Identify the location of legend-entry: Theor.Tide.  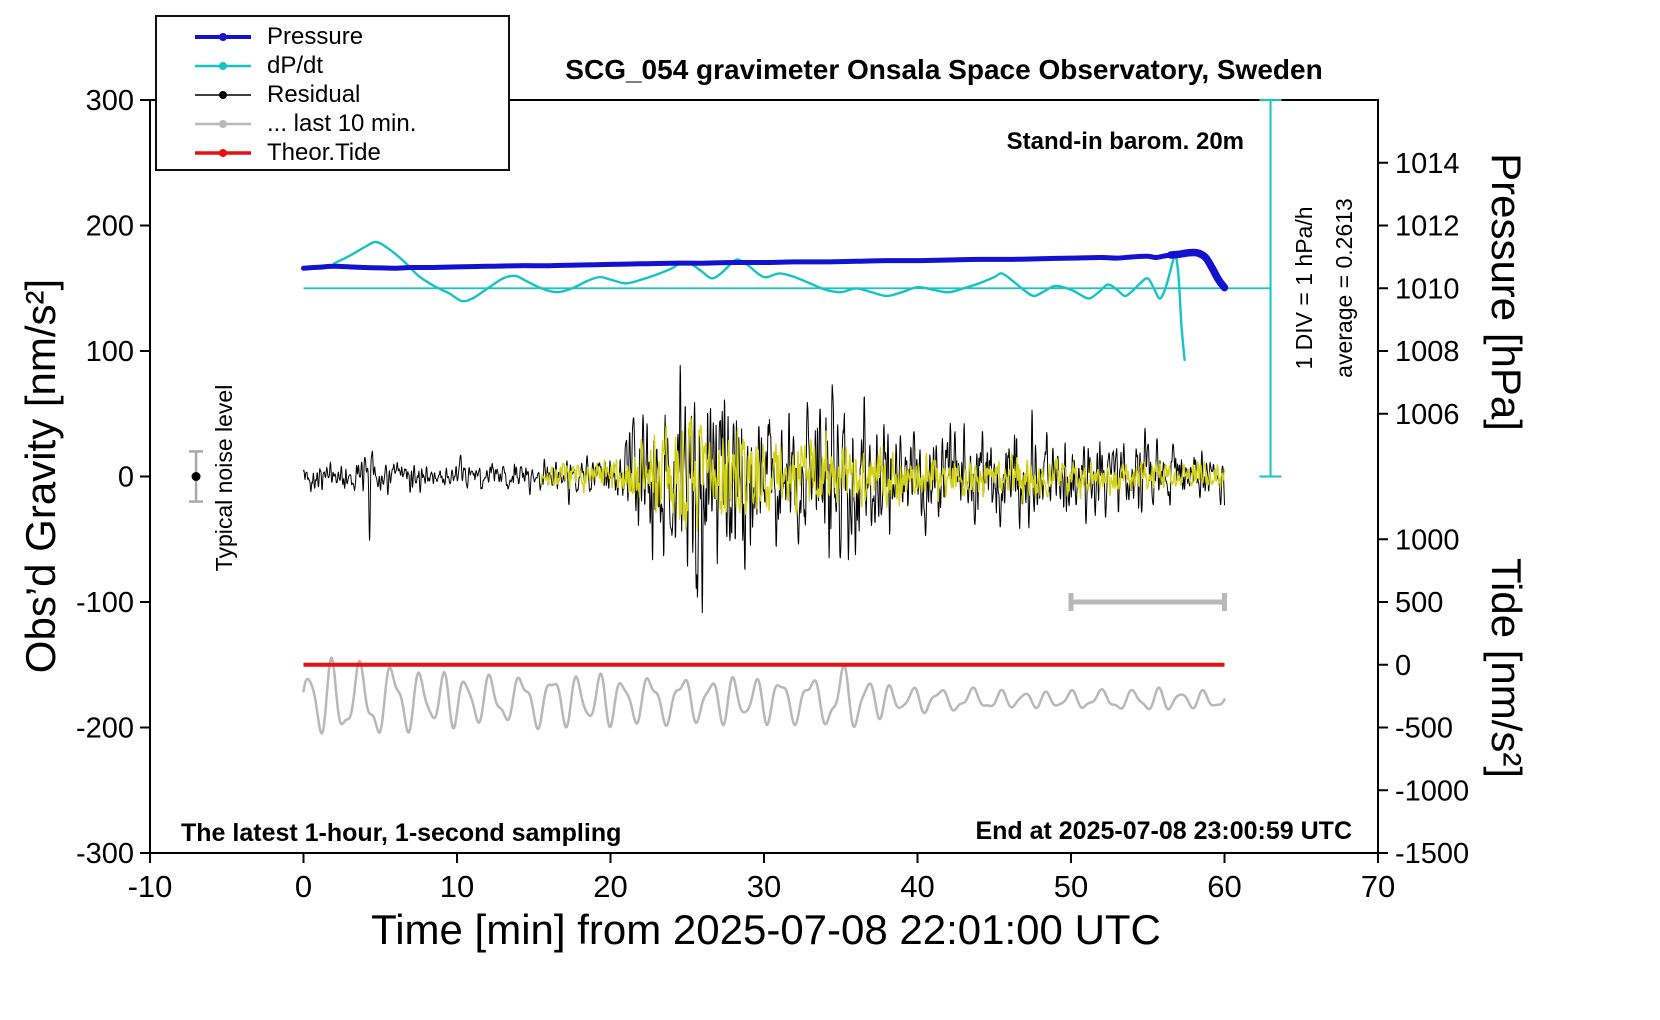
(332, 152).